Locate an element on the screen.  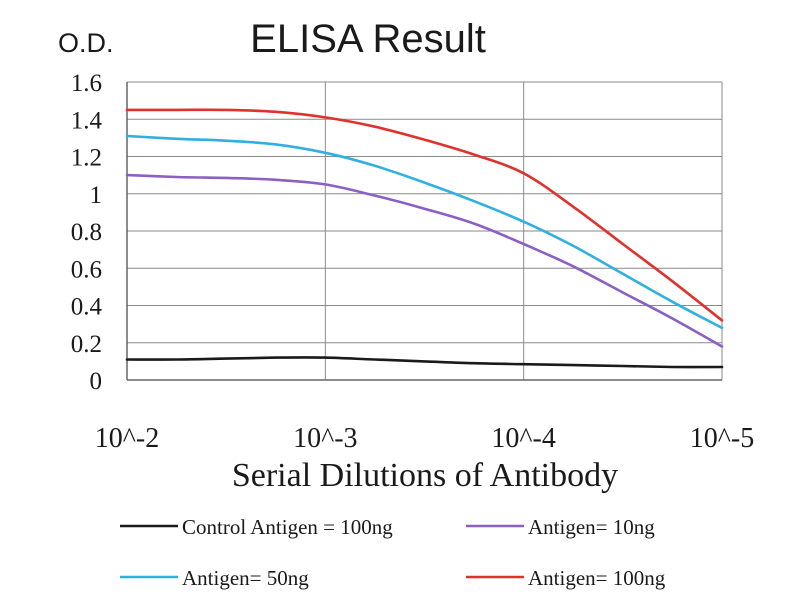
legend-label-antigen-10ng: Antigen= 10ng is located at coordinates (591, 527).